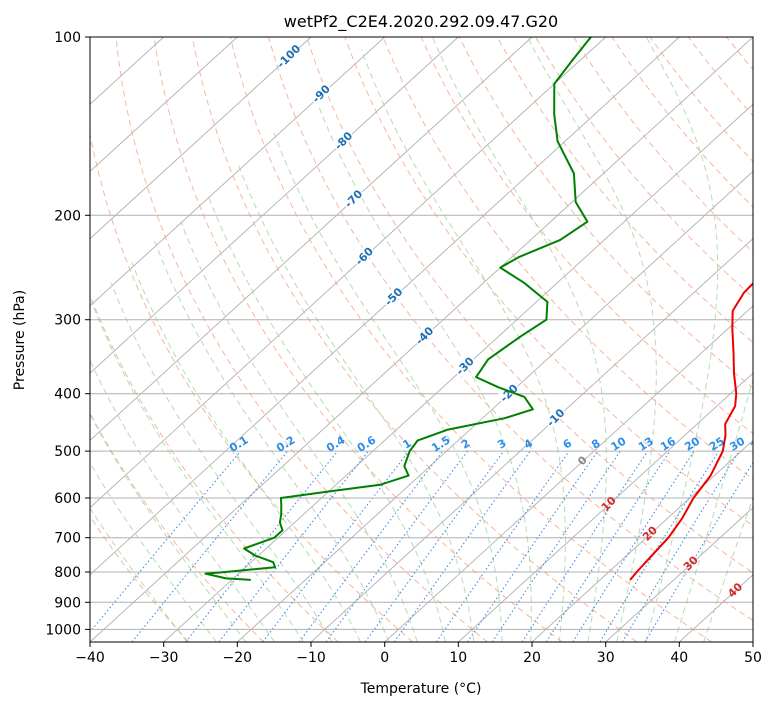  Describe the element at coordinates (458, 658) in the screenshot. I see `x-tick-label: 10` at that location.